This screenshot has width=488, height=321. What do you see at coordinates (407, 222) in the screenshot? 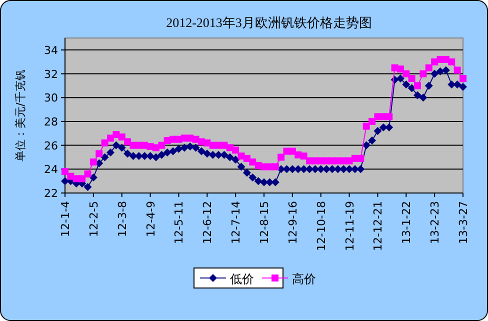
I see `x-tick-label: 13-1-22` at bounding box center [407, 222].